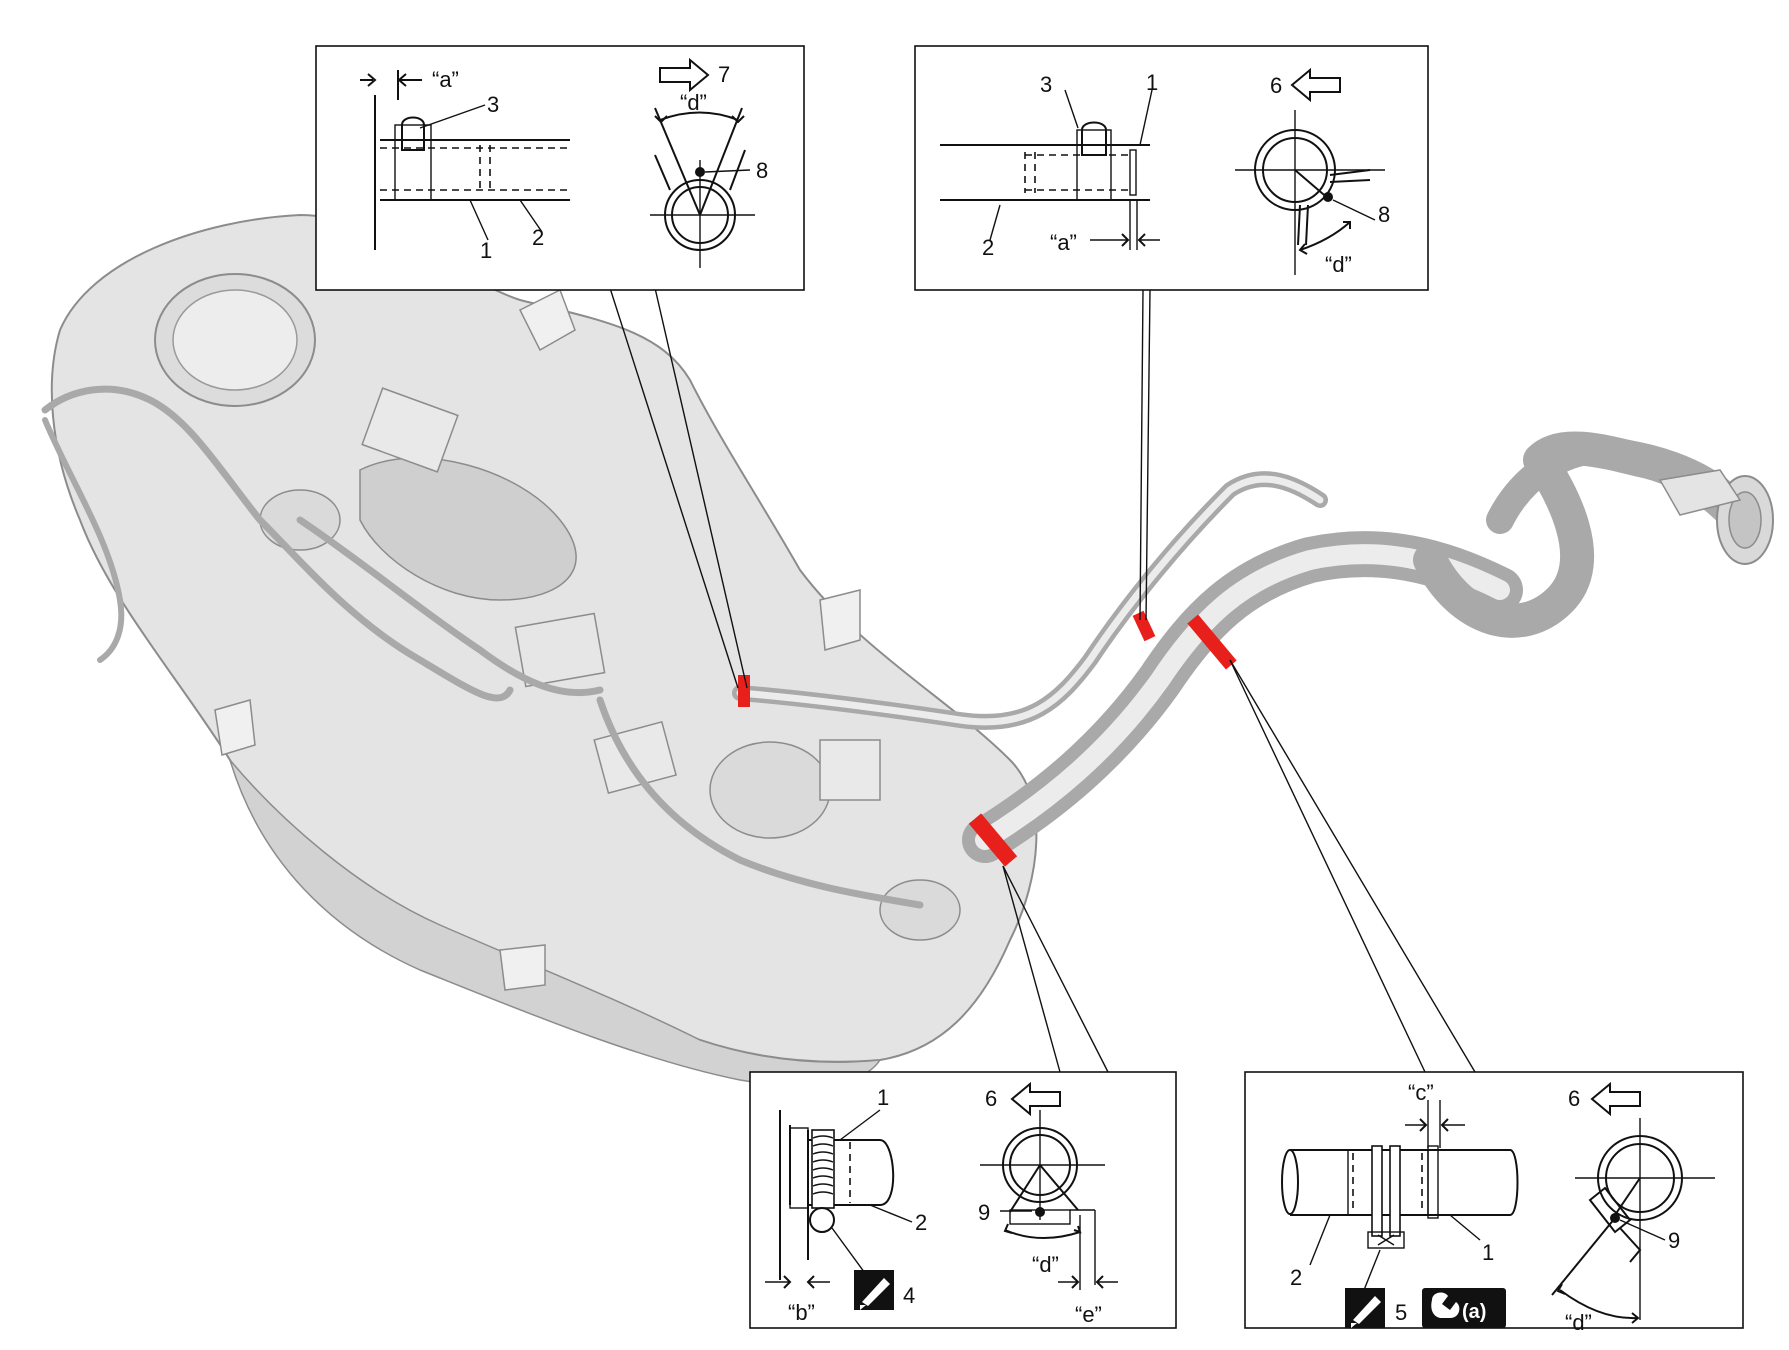 The image size is (1789, 1350). I want to click on callout-4: 4, so click(909, 1295).